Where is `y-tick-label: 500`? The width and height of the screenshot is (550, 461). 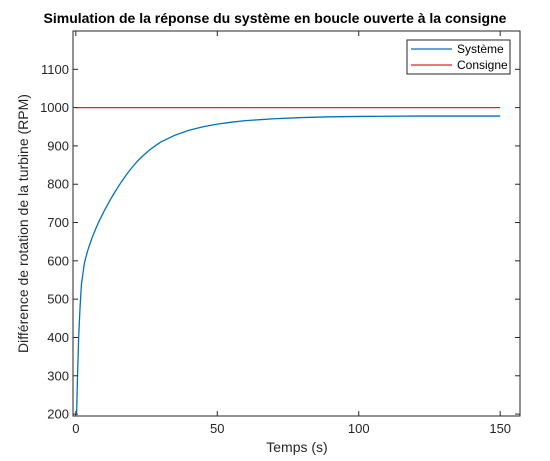
y-tick-label: 500 is located at coordinates (58, 299).